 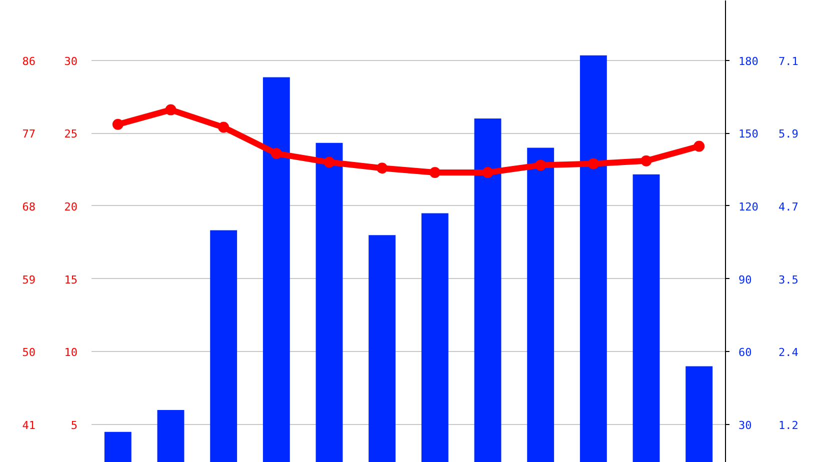 I want to click on y-tick-label: 5, so click(x=74, y=425).